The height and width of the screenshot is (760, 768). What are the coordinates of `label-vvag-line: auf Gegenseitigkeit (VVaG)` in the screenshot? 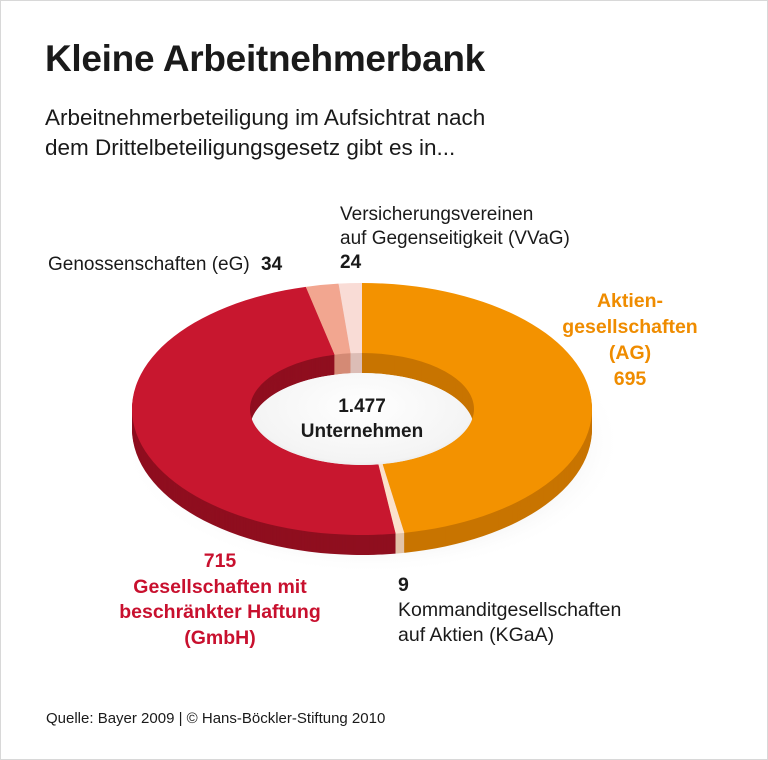 It's located at (455, 238).